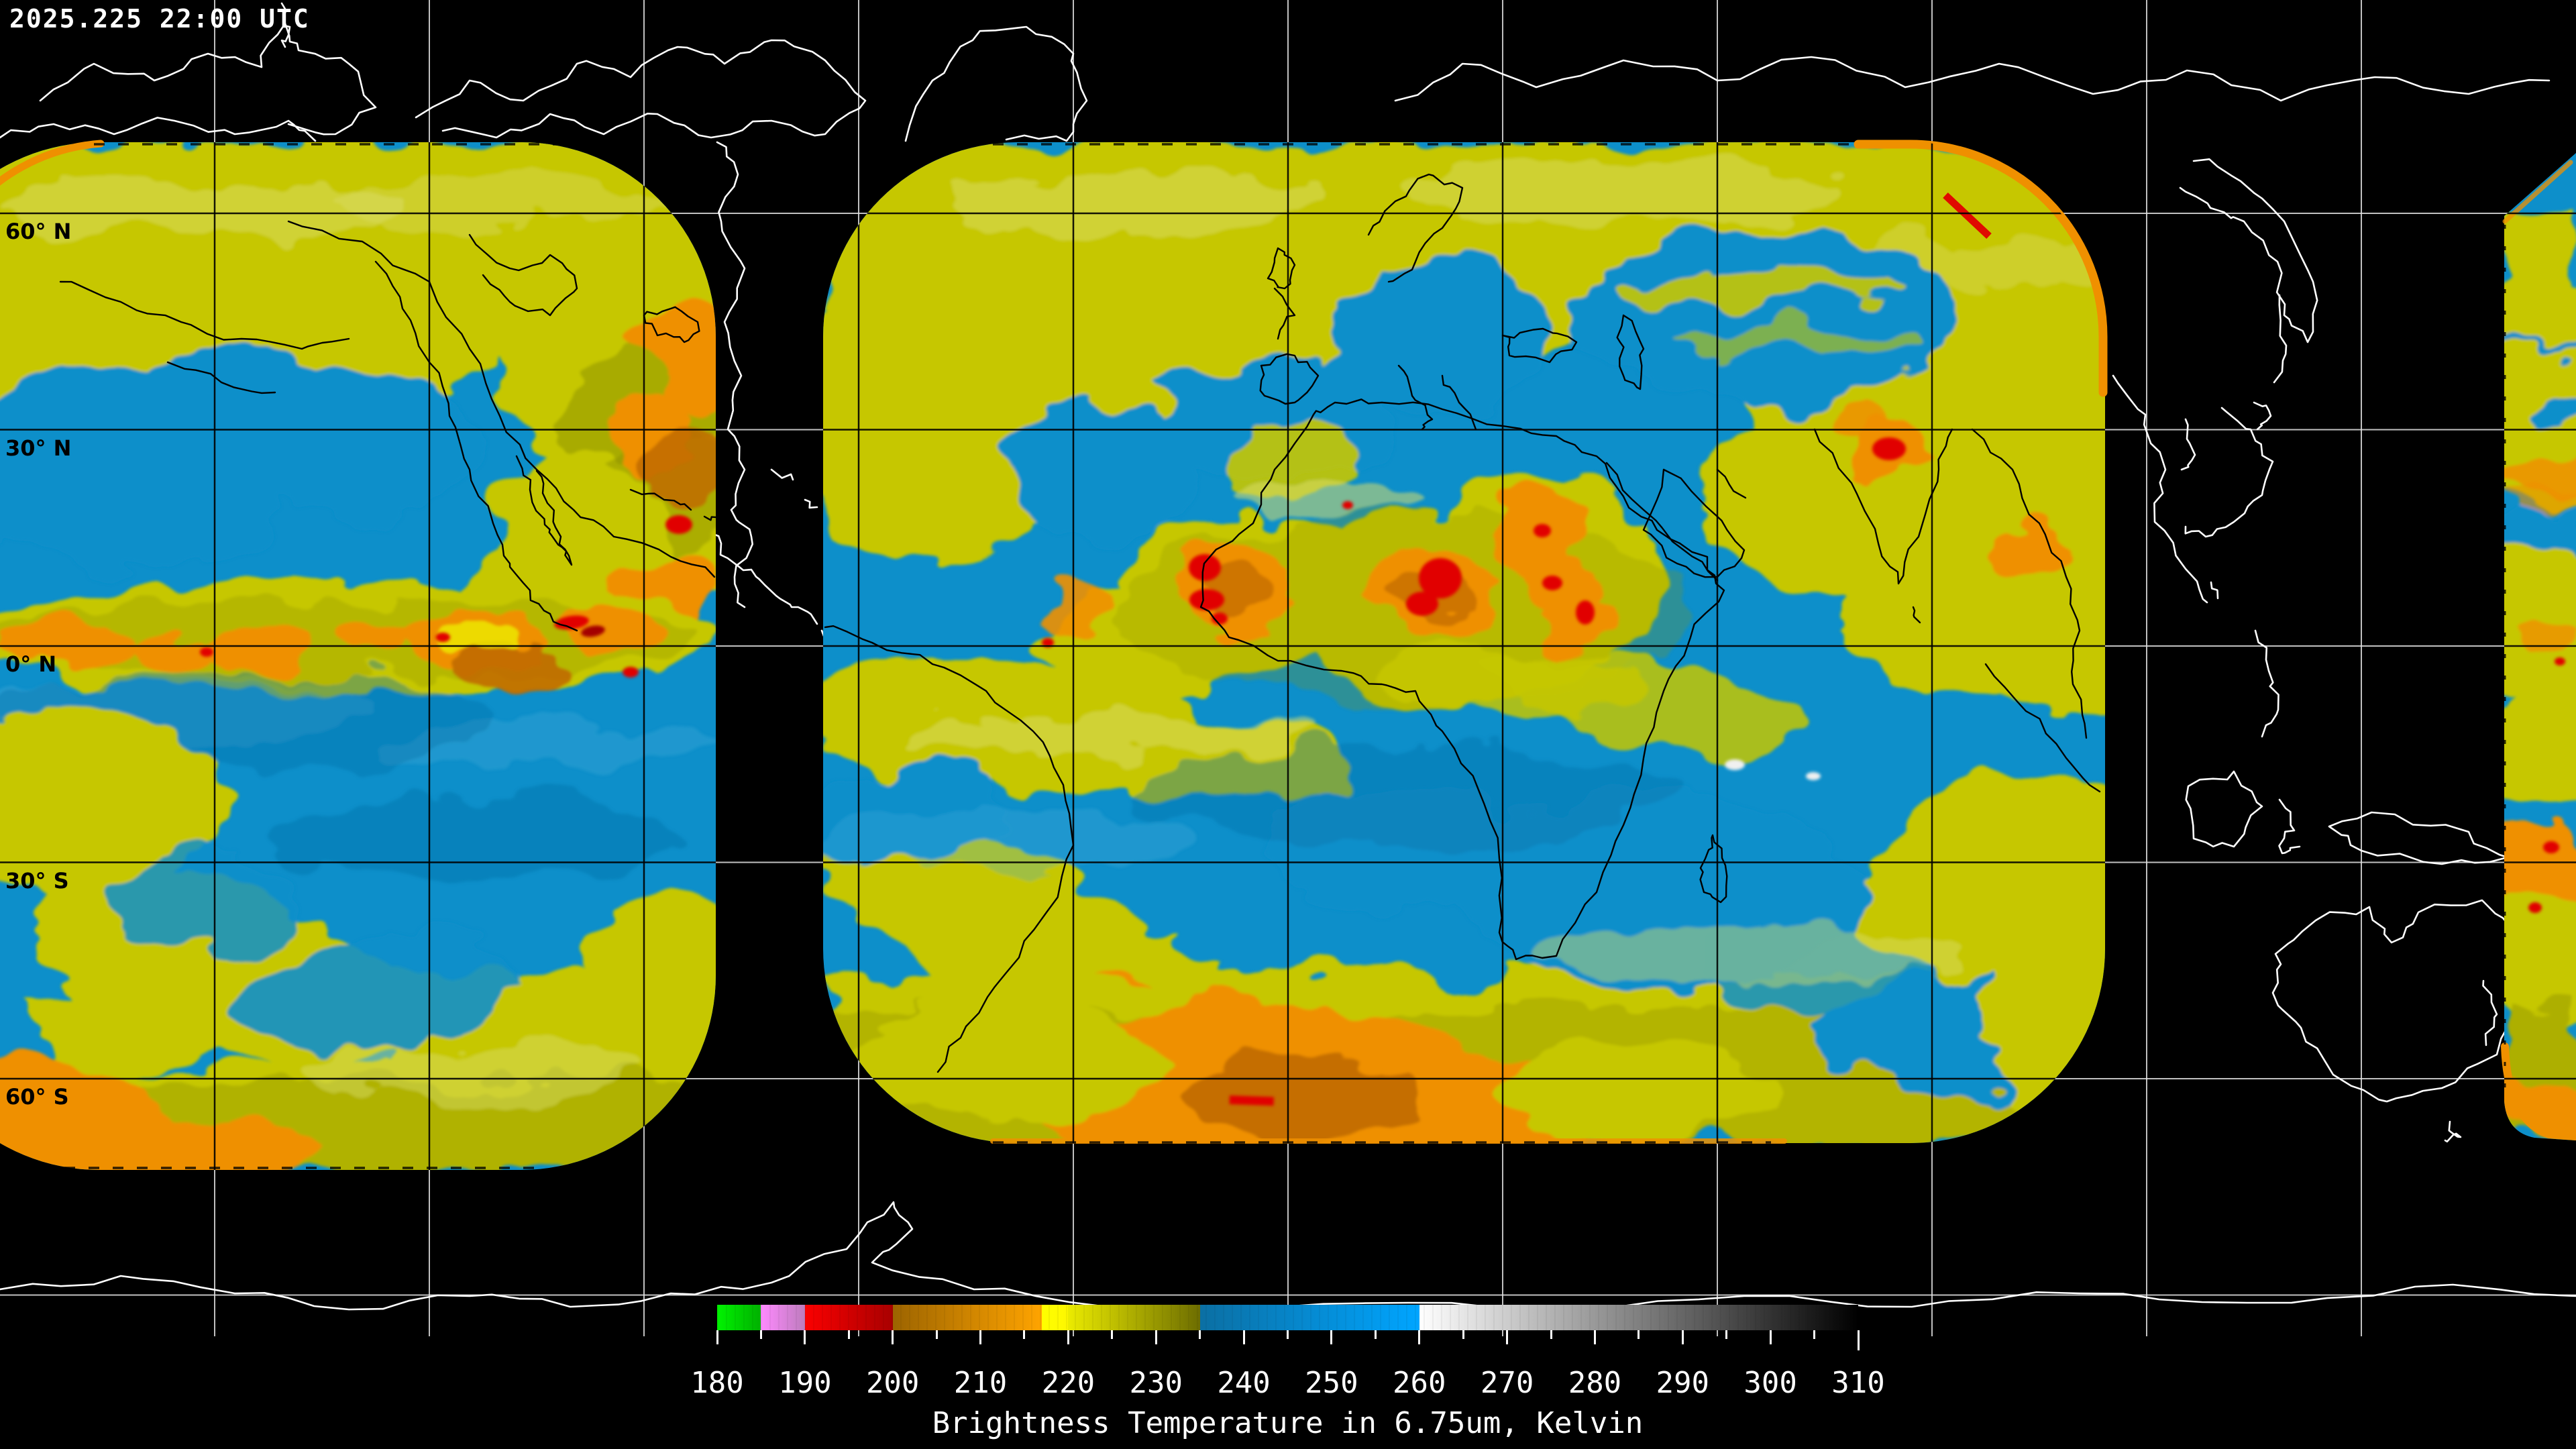 Image resolution: width=2576 pixels, height=1449 pixels. I want to click on timestamp: 2025.225 22:00 UTC, so click(159, 19).